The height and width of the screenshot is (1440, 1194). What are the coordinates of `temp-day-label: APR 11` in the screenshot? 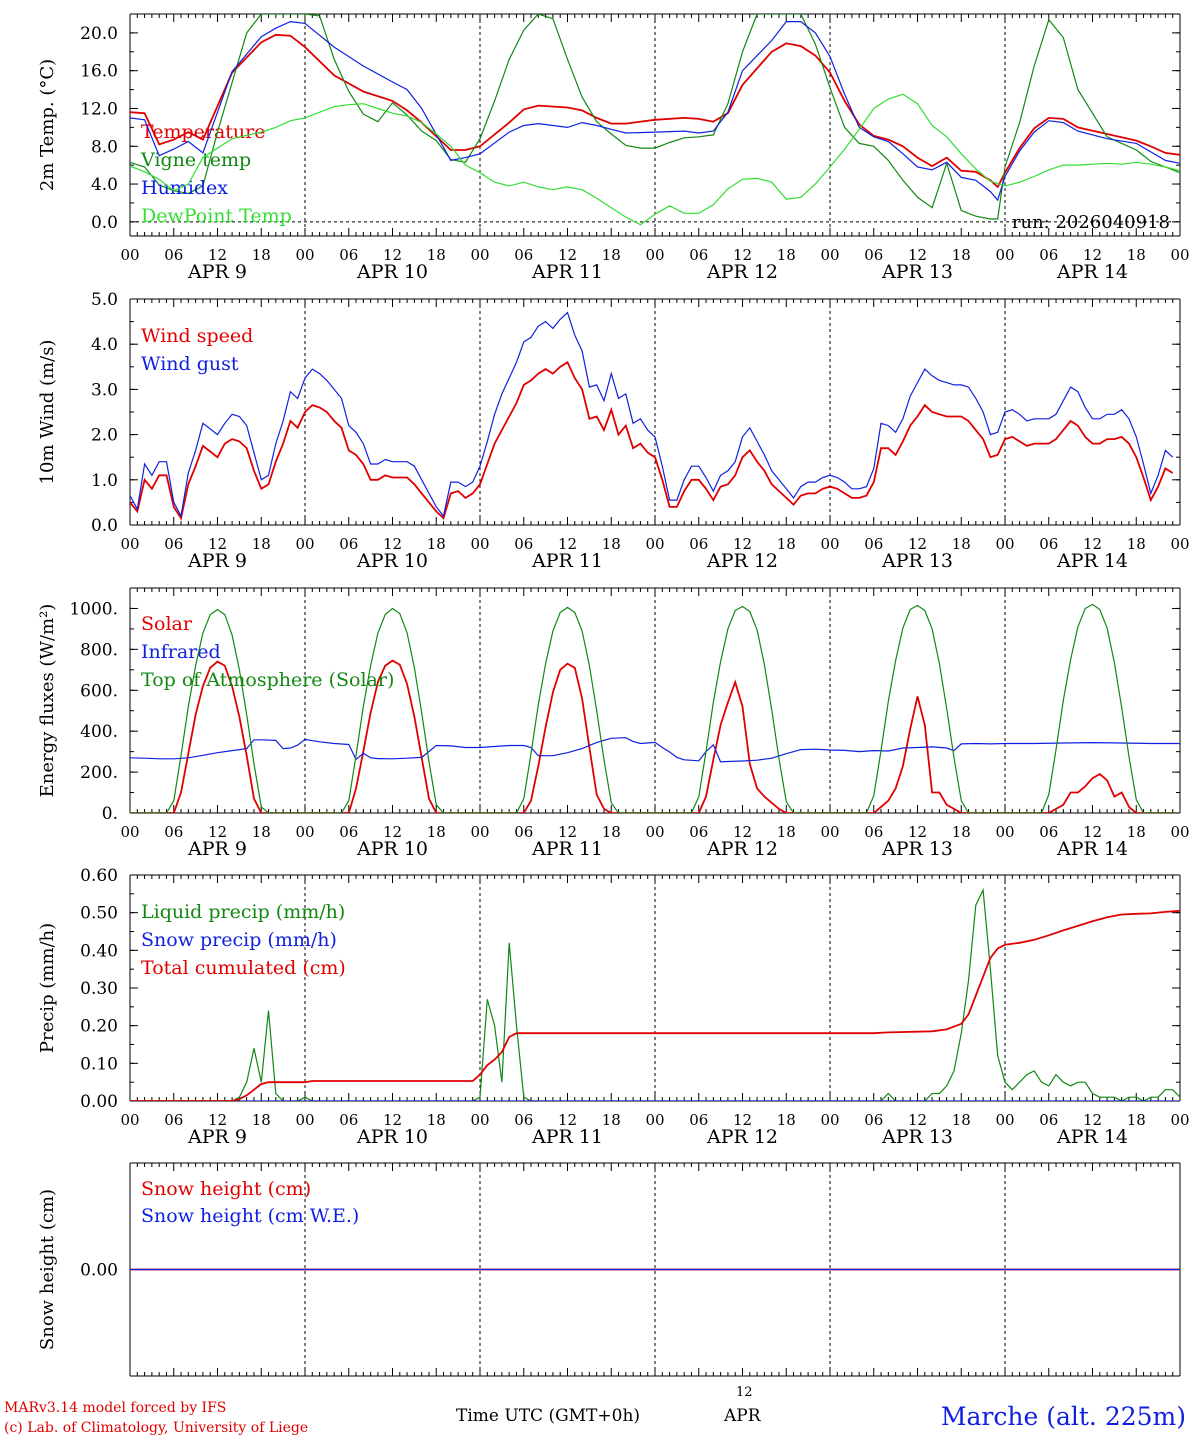 It's located at (567, 272).